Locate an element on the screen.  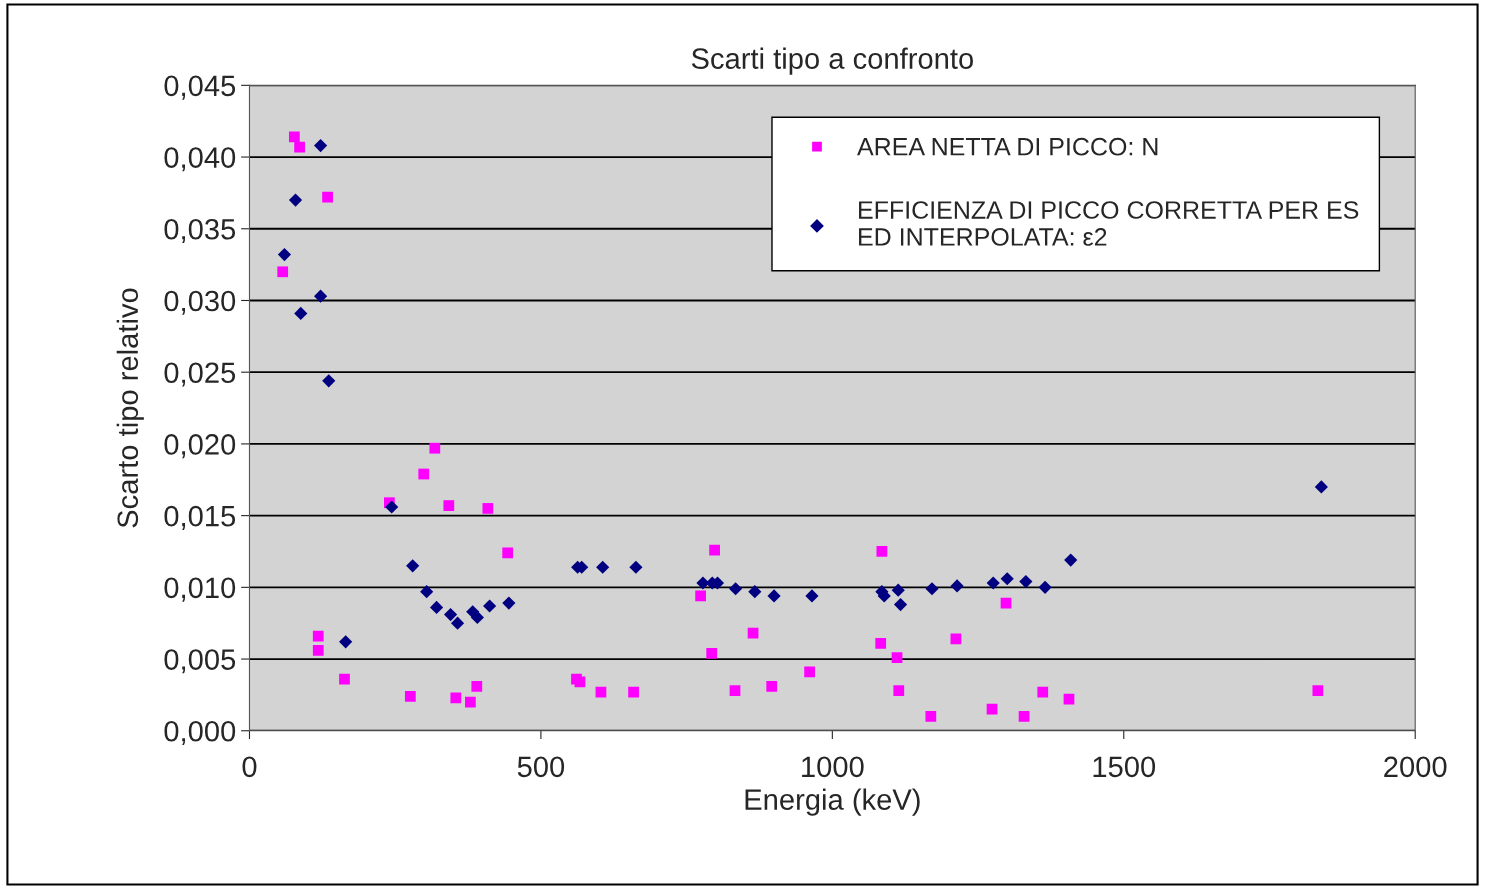
x-tick-label: 1500 is located at coordinates (1124, 767).